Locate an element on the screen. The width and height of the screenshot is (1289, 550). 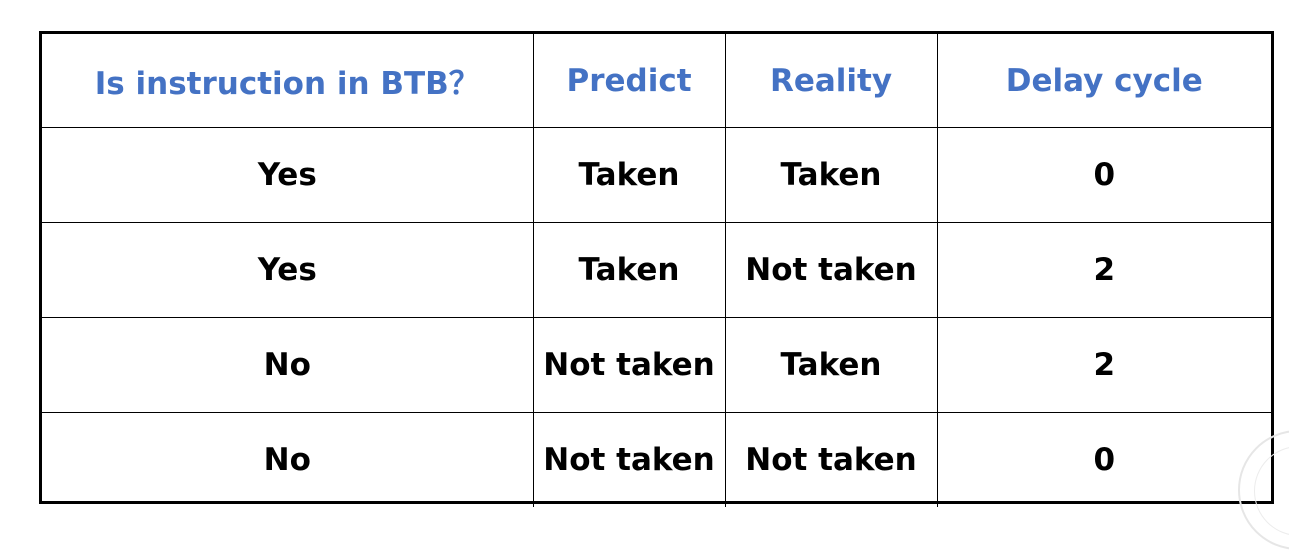
header-in-btb: Is instruction in BTB？ is located at coordinates (288, 81).